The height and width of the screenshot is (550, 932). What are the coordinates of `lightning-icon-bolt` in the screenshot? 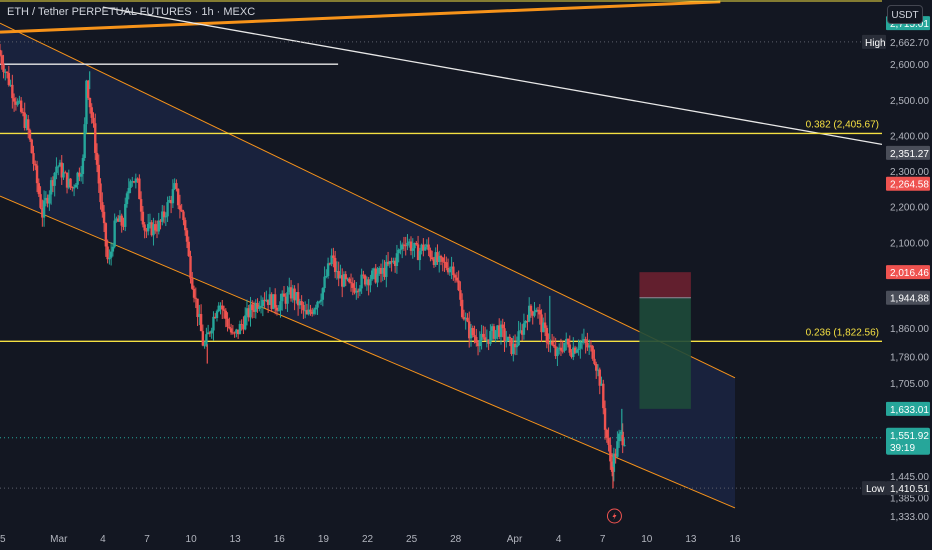 It's located at (614, 516).